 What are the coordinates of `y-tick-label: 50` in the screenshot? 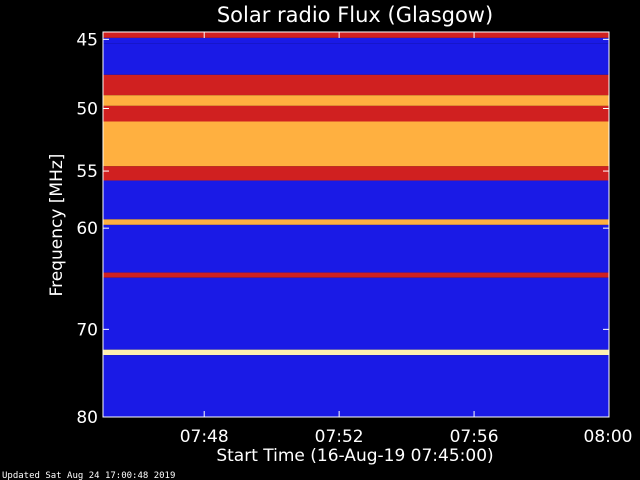 It's located at (87, 109).